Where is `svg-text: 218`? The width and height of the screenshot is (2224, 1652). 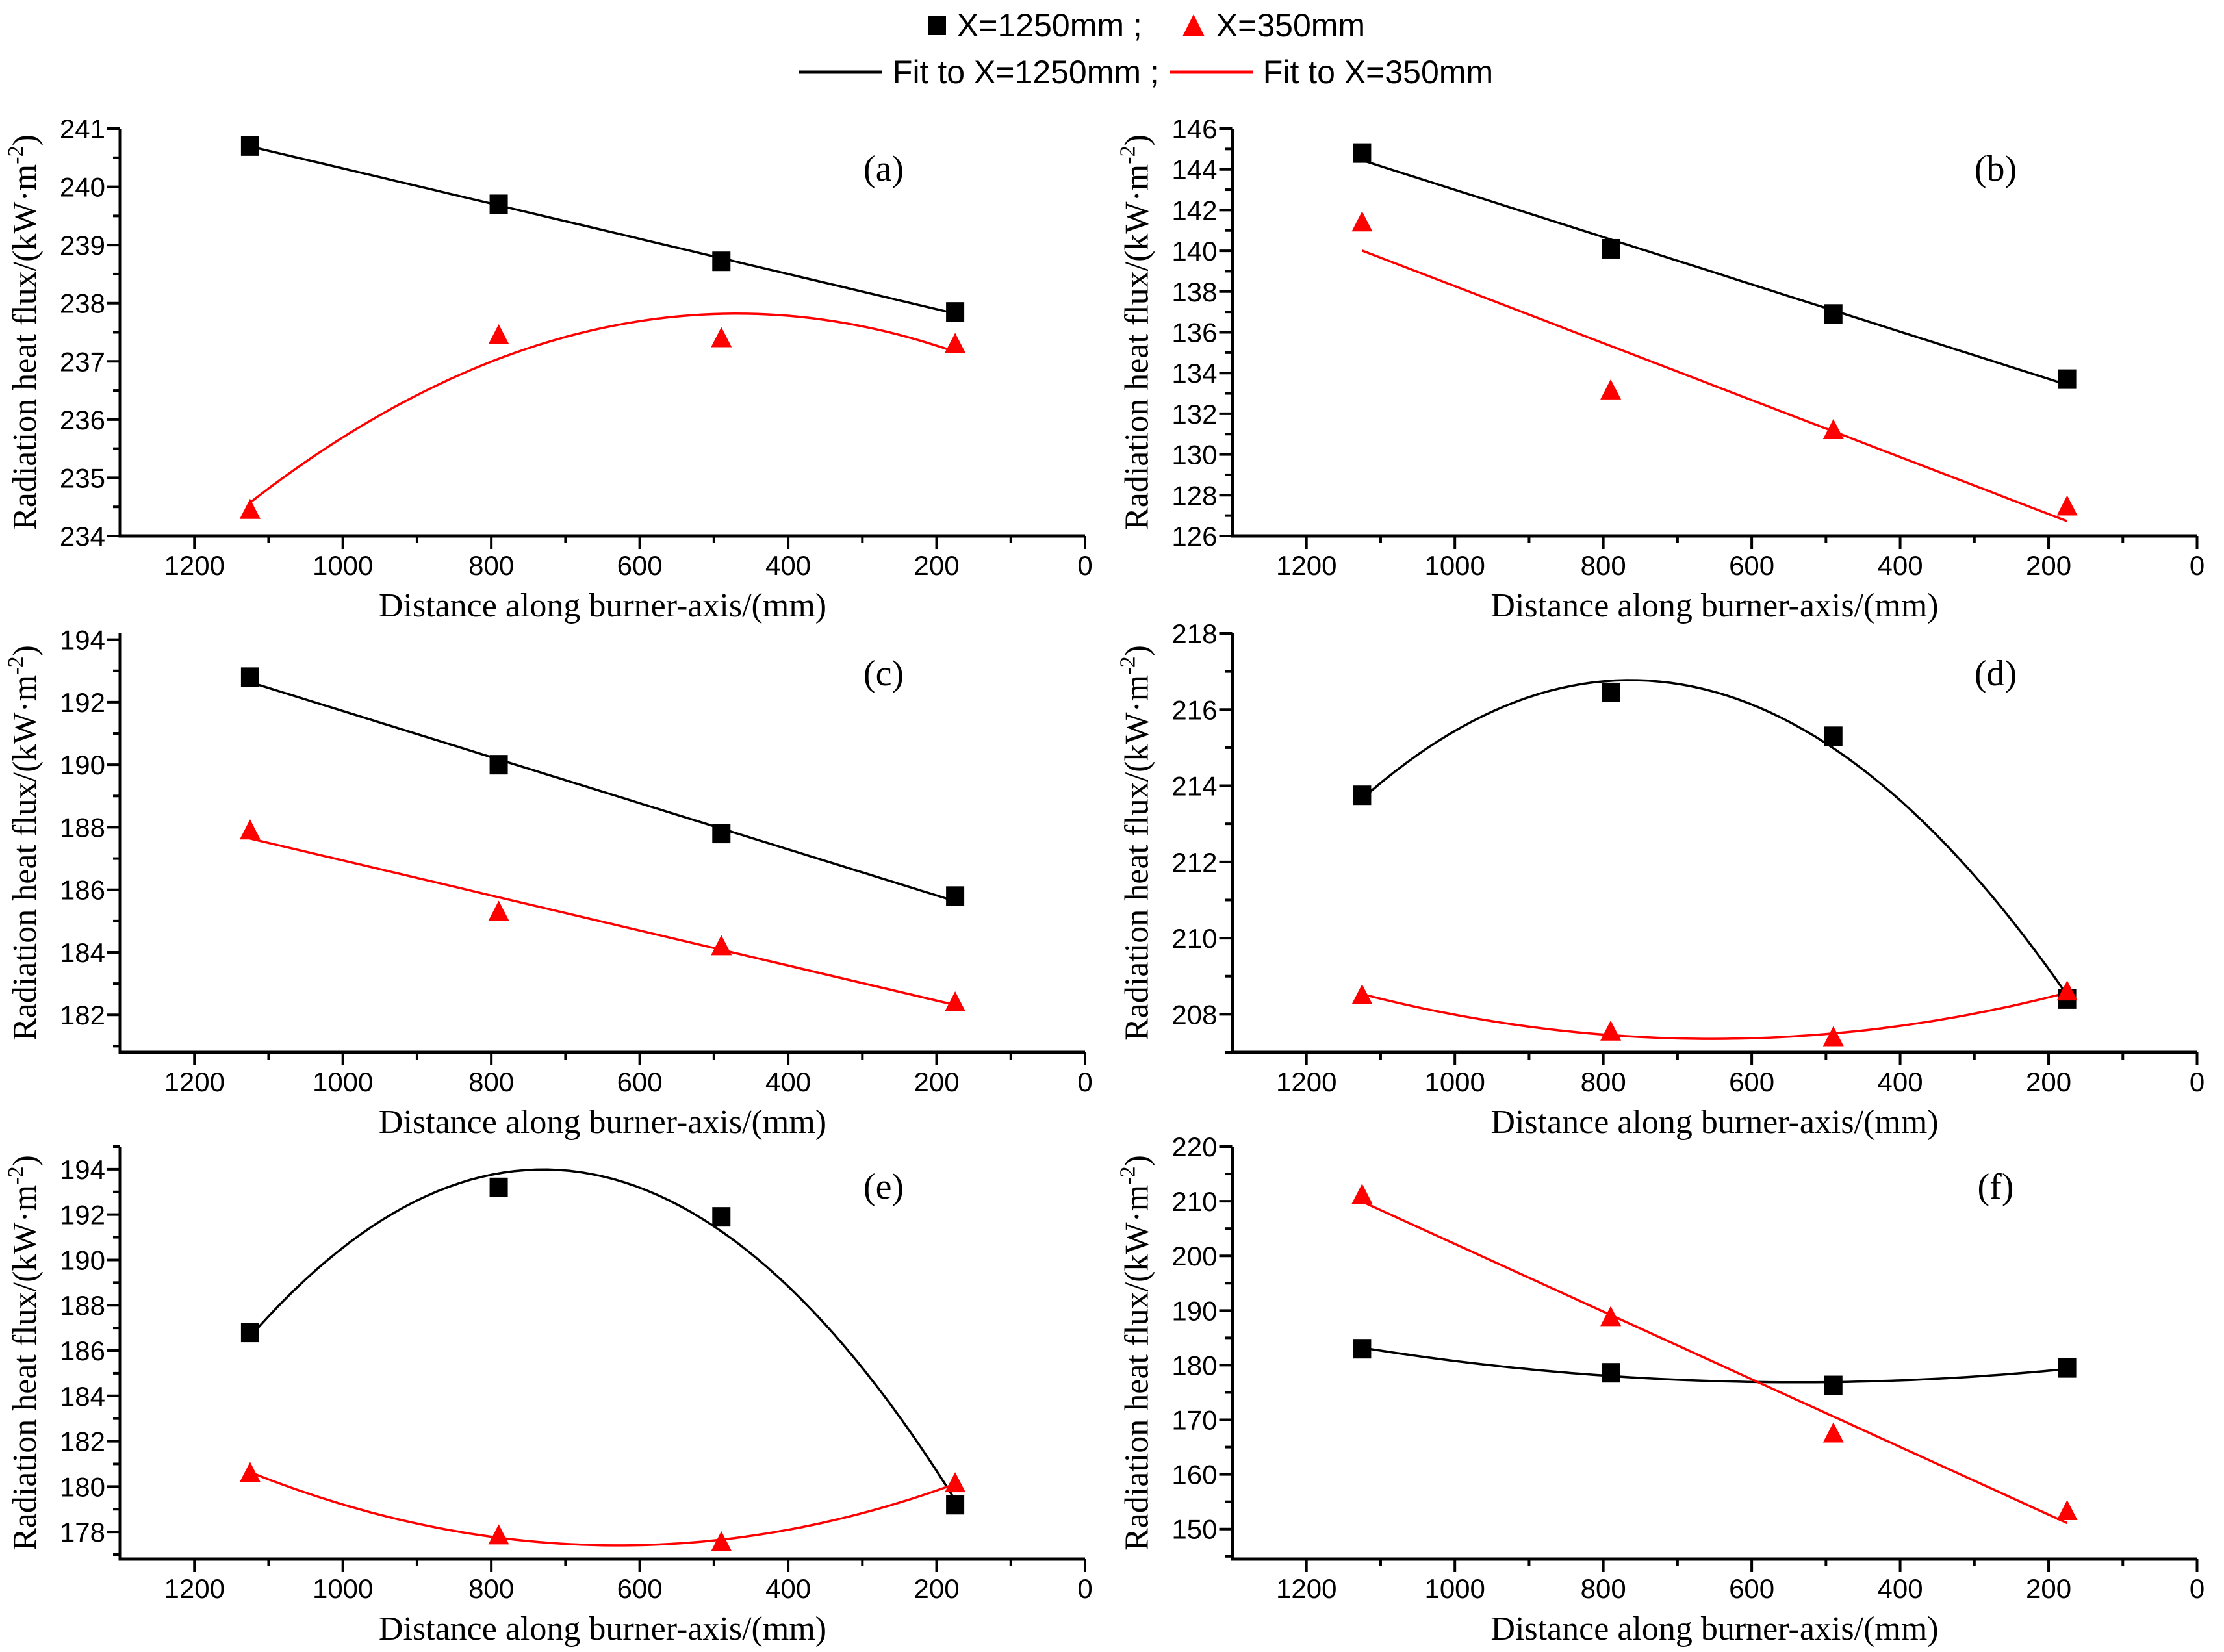
svg-text: 218 is located at coordinates (1194, 634).